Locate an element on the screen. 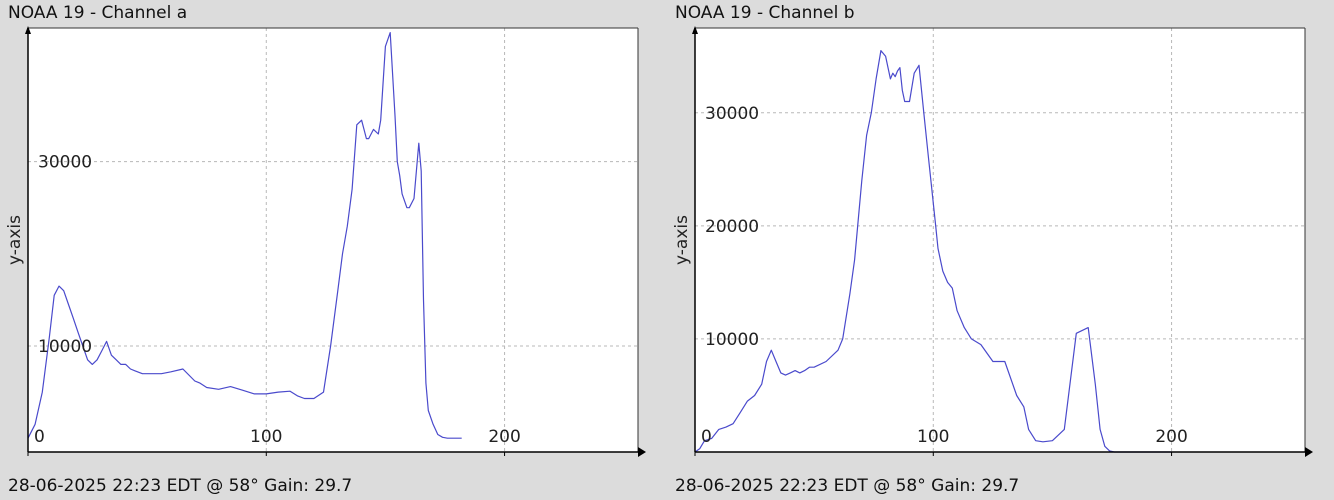 The image size is (1334, 500). chart-title: NOAA 19 - Channel a is located at coordinates (98, 13).